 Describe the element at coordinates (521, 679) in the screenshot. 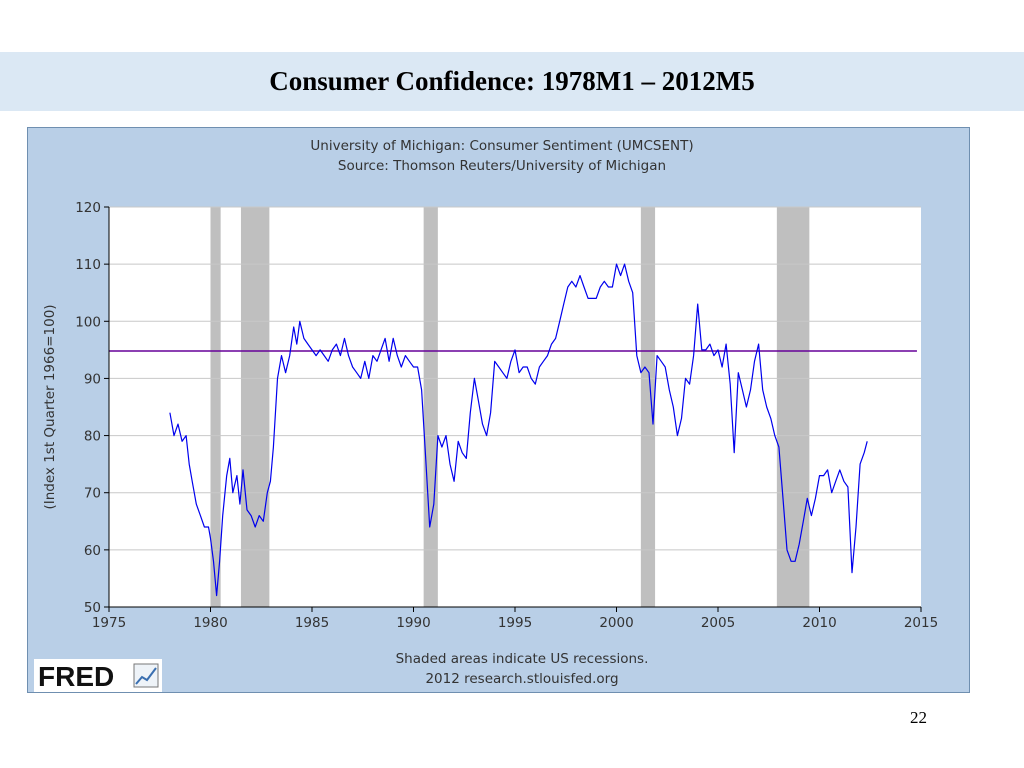

I see `source-url: 2012 research.stlouisfed.org` at that location.